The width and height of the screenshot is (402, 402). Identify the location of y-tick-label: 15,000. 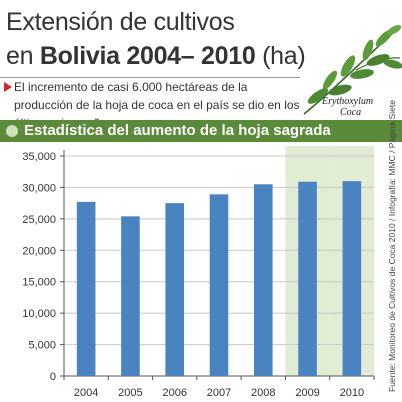
(39, 283).